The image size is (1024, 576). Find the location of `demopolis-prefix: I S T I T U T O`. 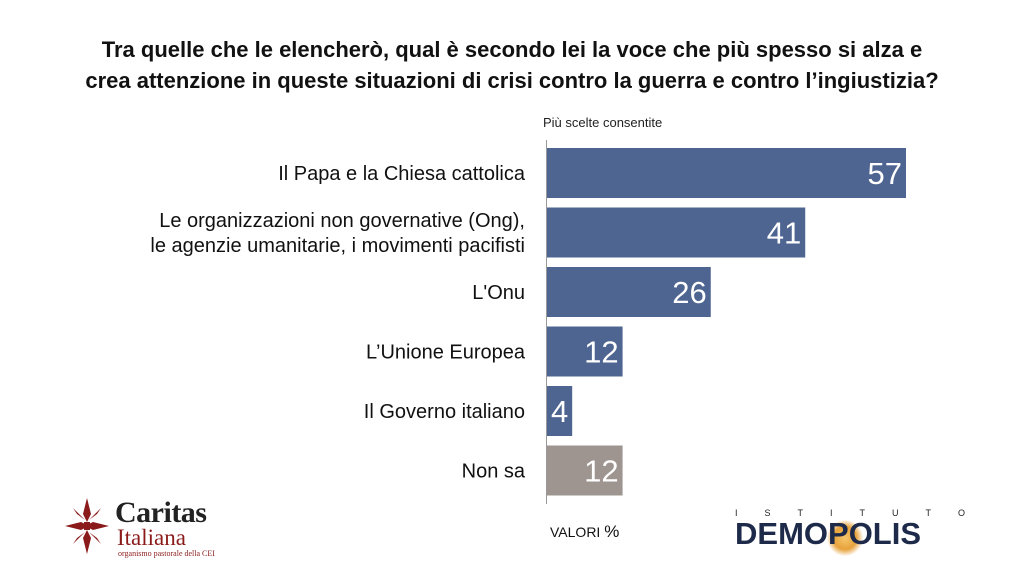

demopolis-prefix: I S T I T U T O is located at coordinates (850, 513).